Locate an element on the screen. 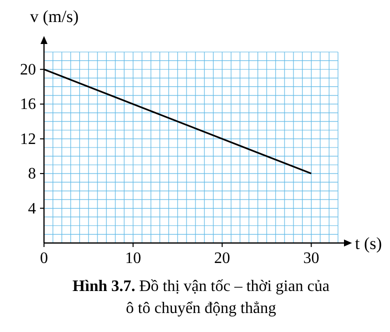 The width and height of the screenshot is (390, 332). x-axis-title: t (s) is located at coordinates (368, 243).